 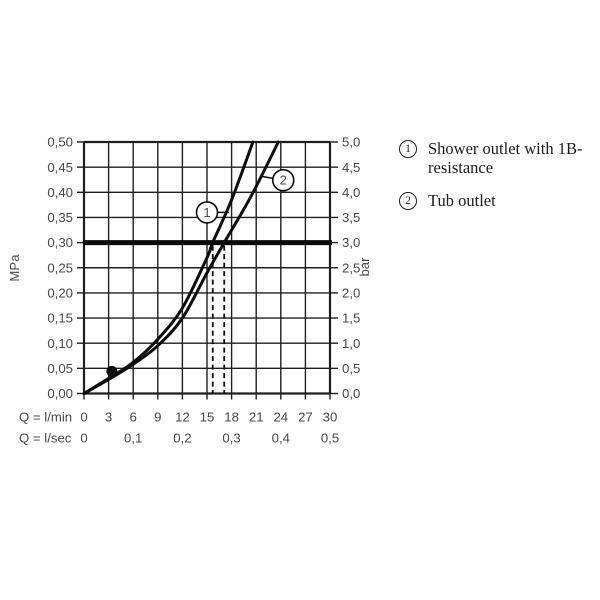 What do you see at coordinates (364, 267) in the screenshot?
I see `y-axis-label-bar: bar` at bounding box center [364, 267].